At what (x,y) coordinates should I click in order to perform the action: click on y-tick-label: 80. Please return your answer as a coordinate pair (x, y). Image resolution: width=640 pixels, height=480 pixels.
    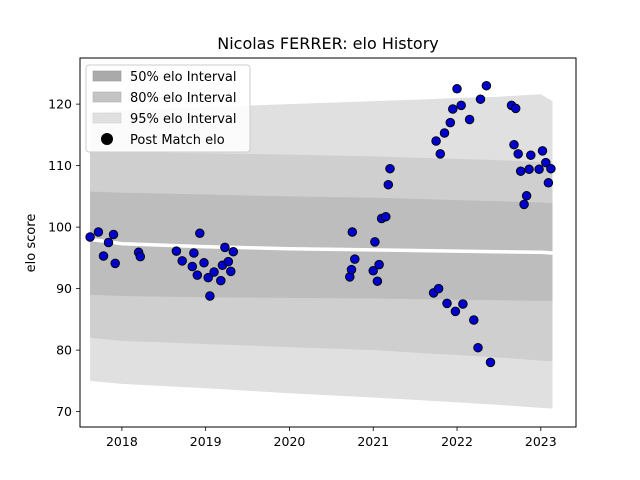
    Looking at the image, I should click on (64, 350).